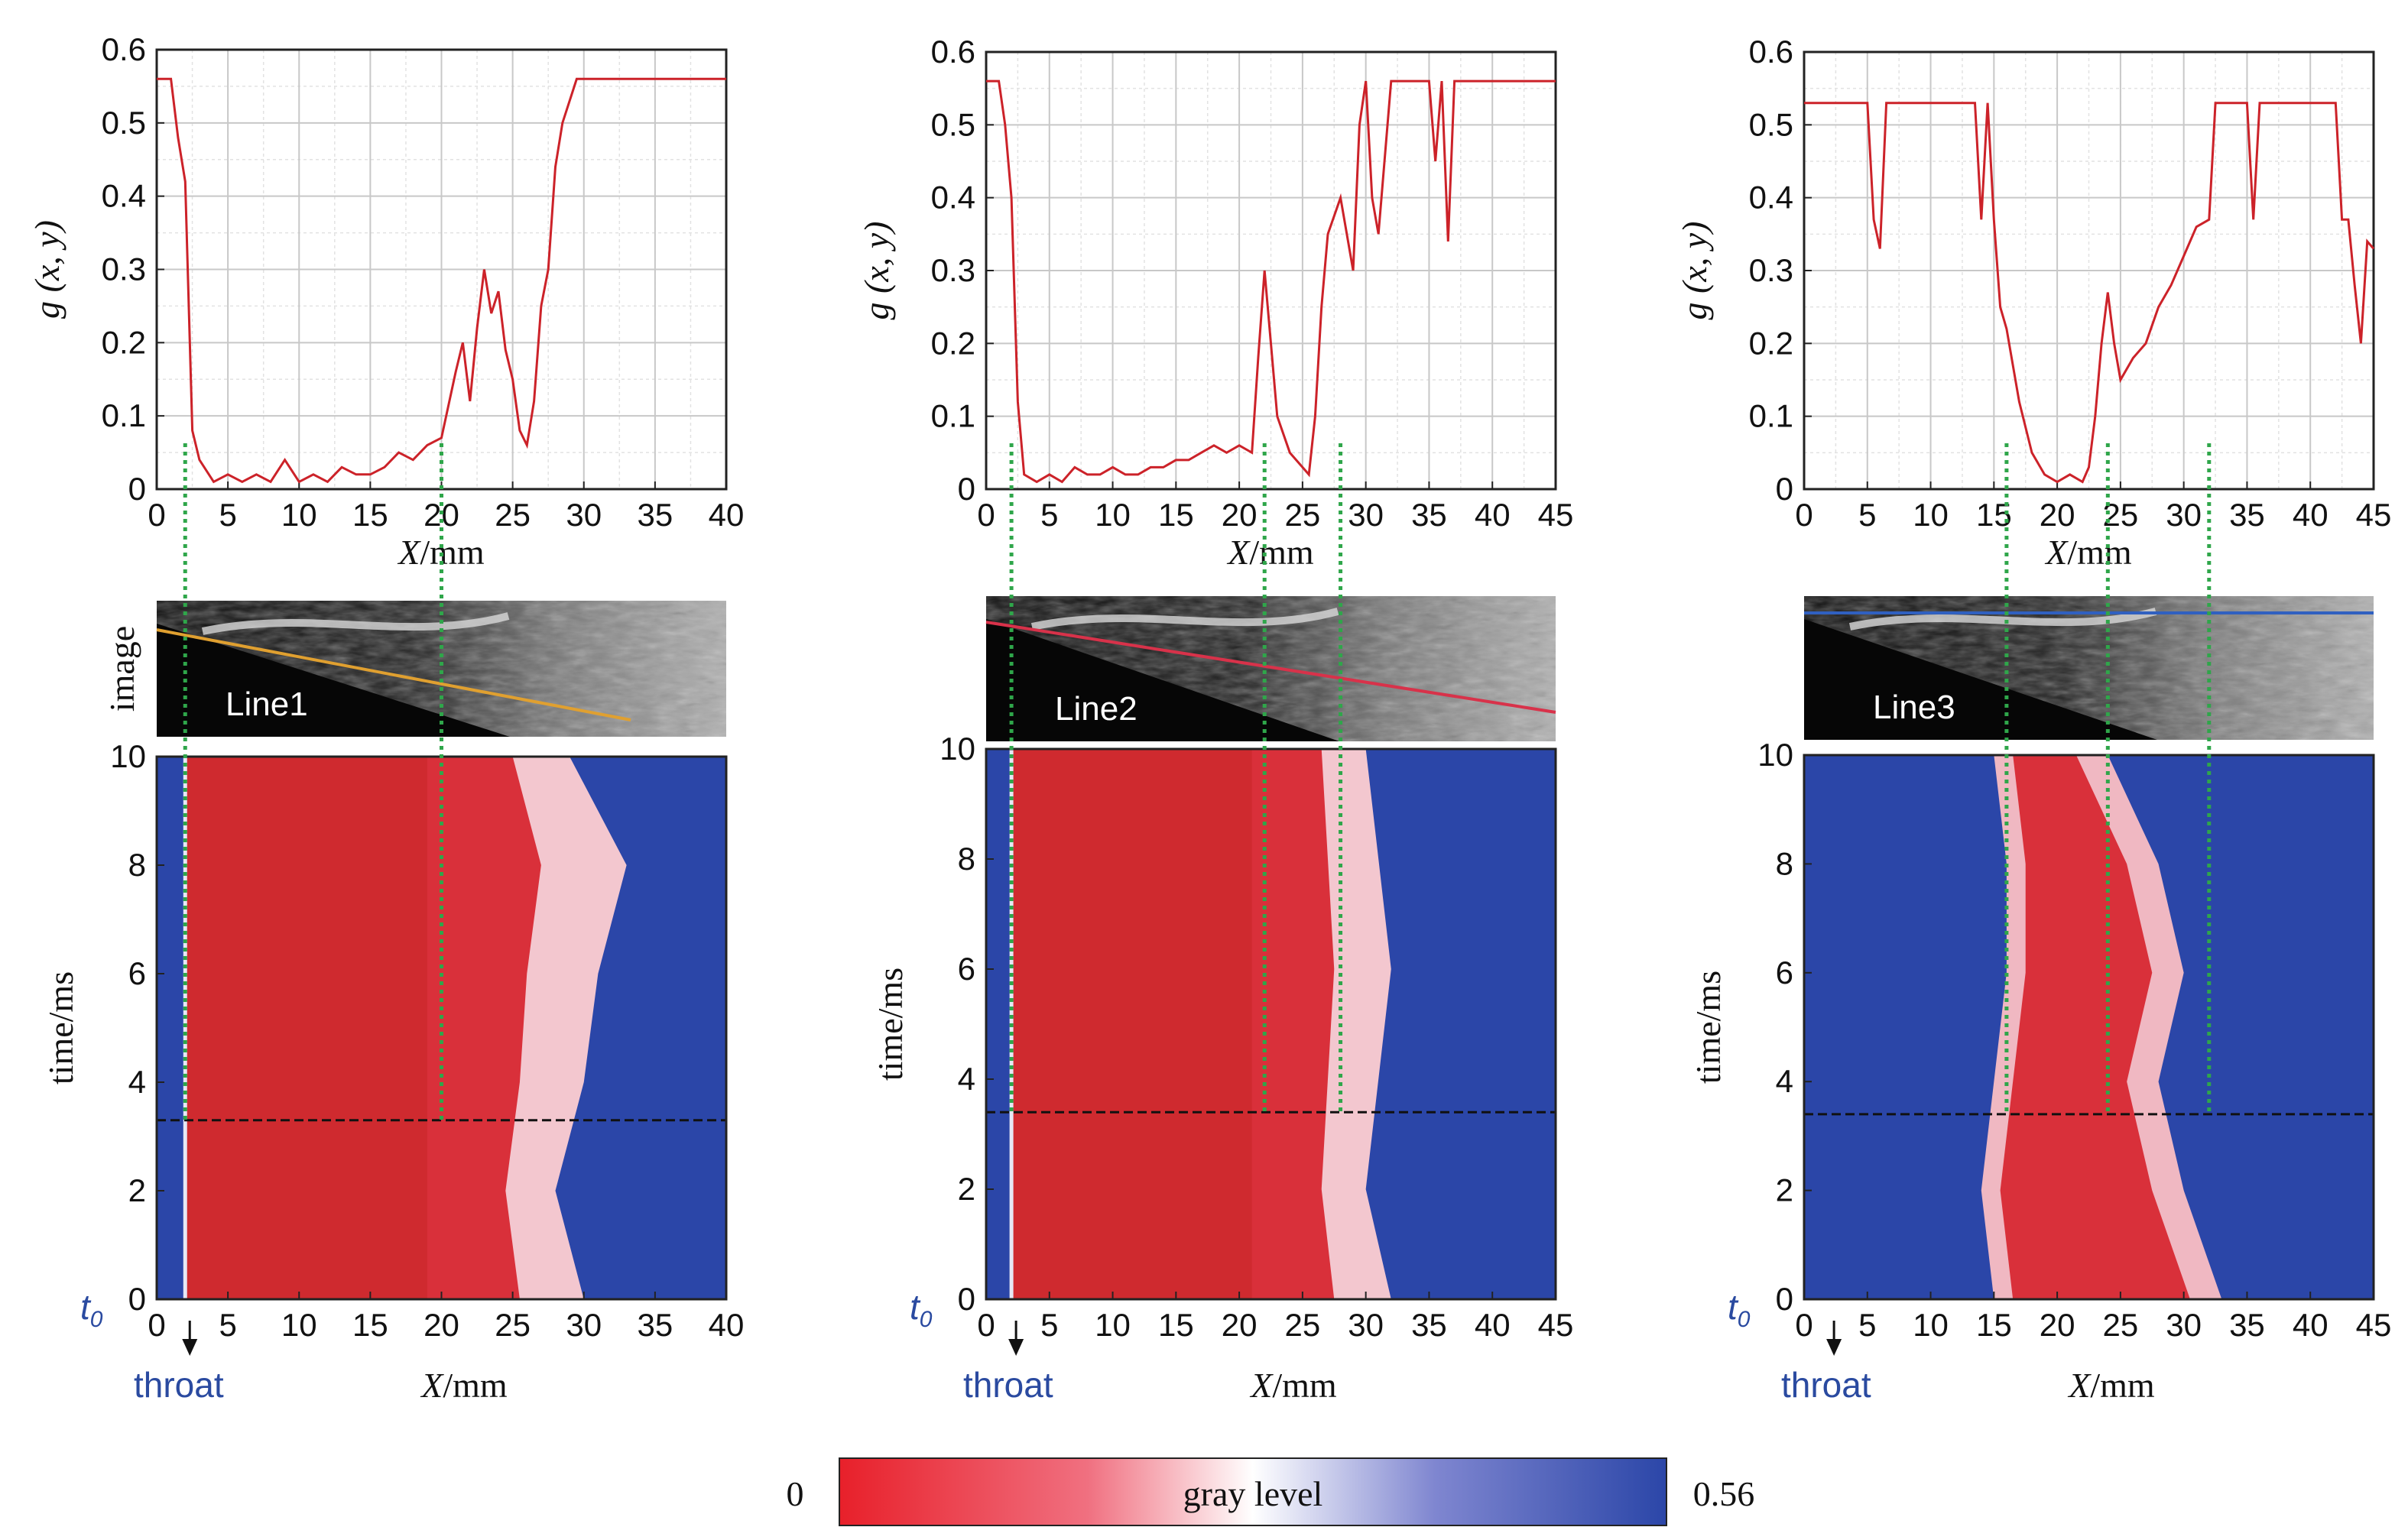 The height and width of the screenshot is (1527, 2408). I want to click on flow-highlight, so click(1185, 620).